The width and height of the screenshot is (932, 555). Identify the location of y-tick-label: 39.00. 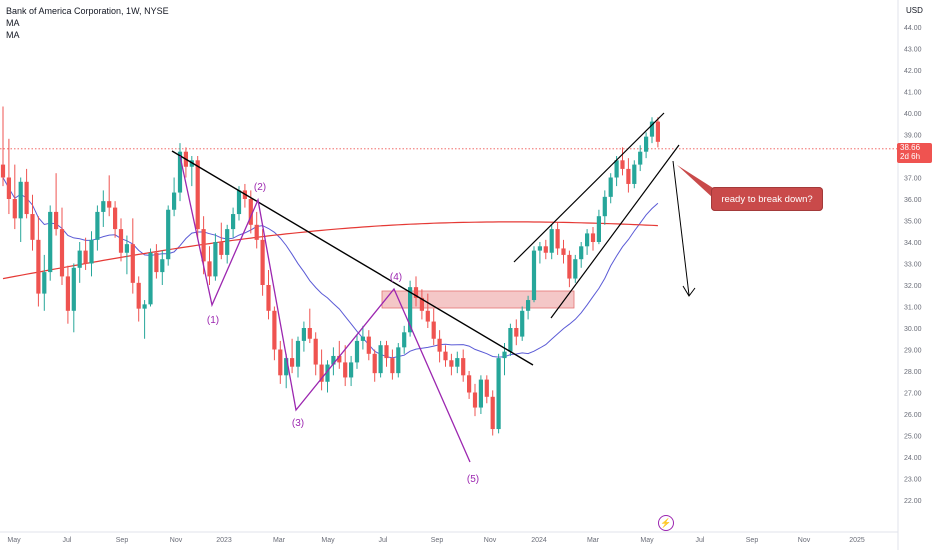
(913, 136).